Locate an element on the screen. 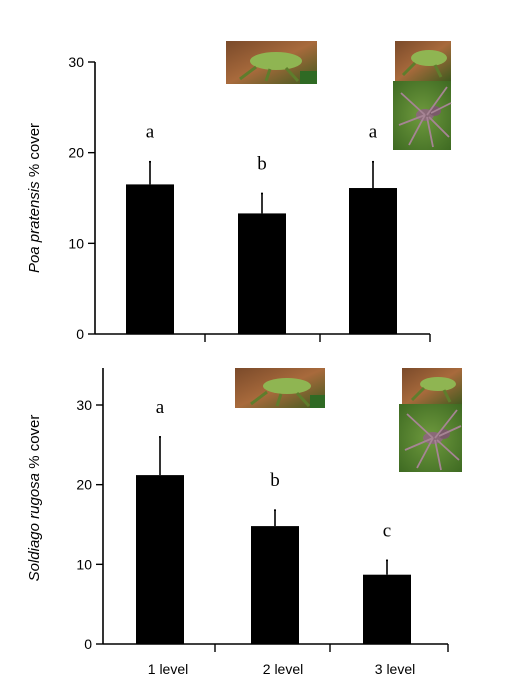 This screenshot has width=513, height=695. panel-poa-ylabel: Poa pratensis % cover is located at coordinates (34, 198).